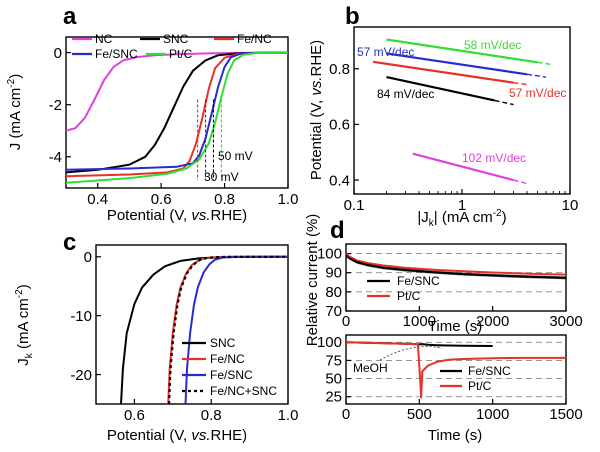 This screenshot has height=452, width=600. I want to click on x-tick-label: 1, so click(462, 205).